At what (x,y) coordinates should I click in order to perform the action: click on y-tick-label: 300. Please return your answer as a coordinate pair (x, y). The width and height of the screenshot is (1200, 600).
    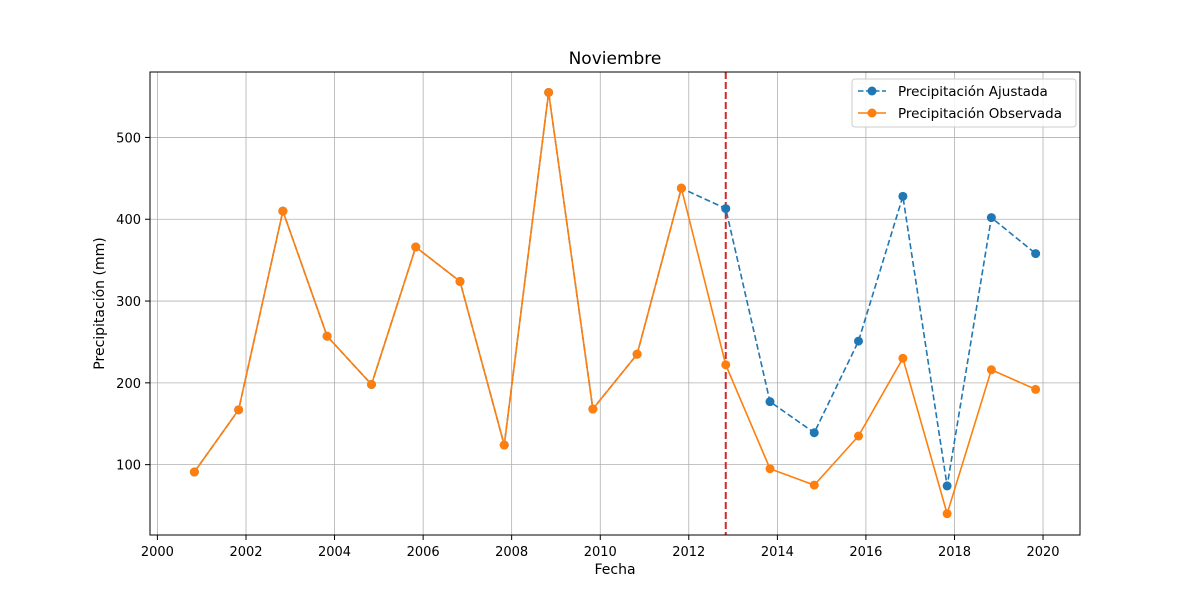
    Looking at the image, I should click on (128, 302).